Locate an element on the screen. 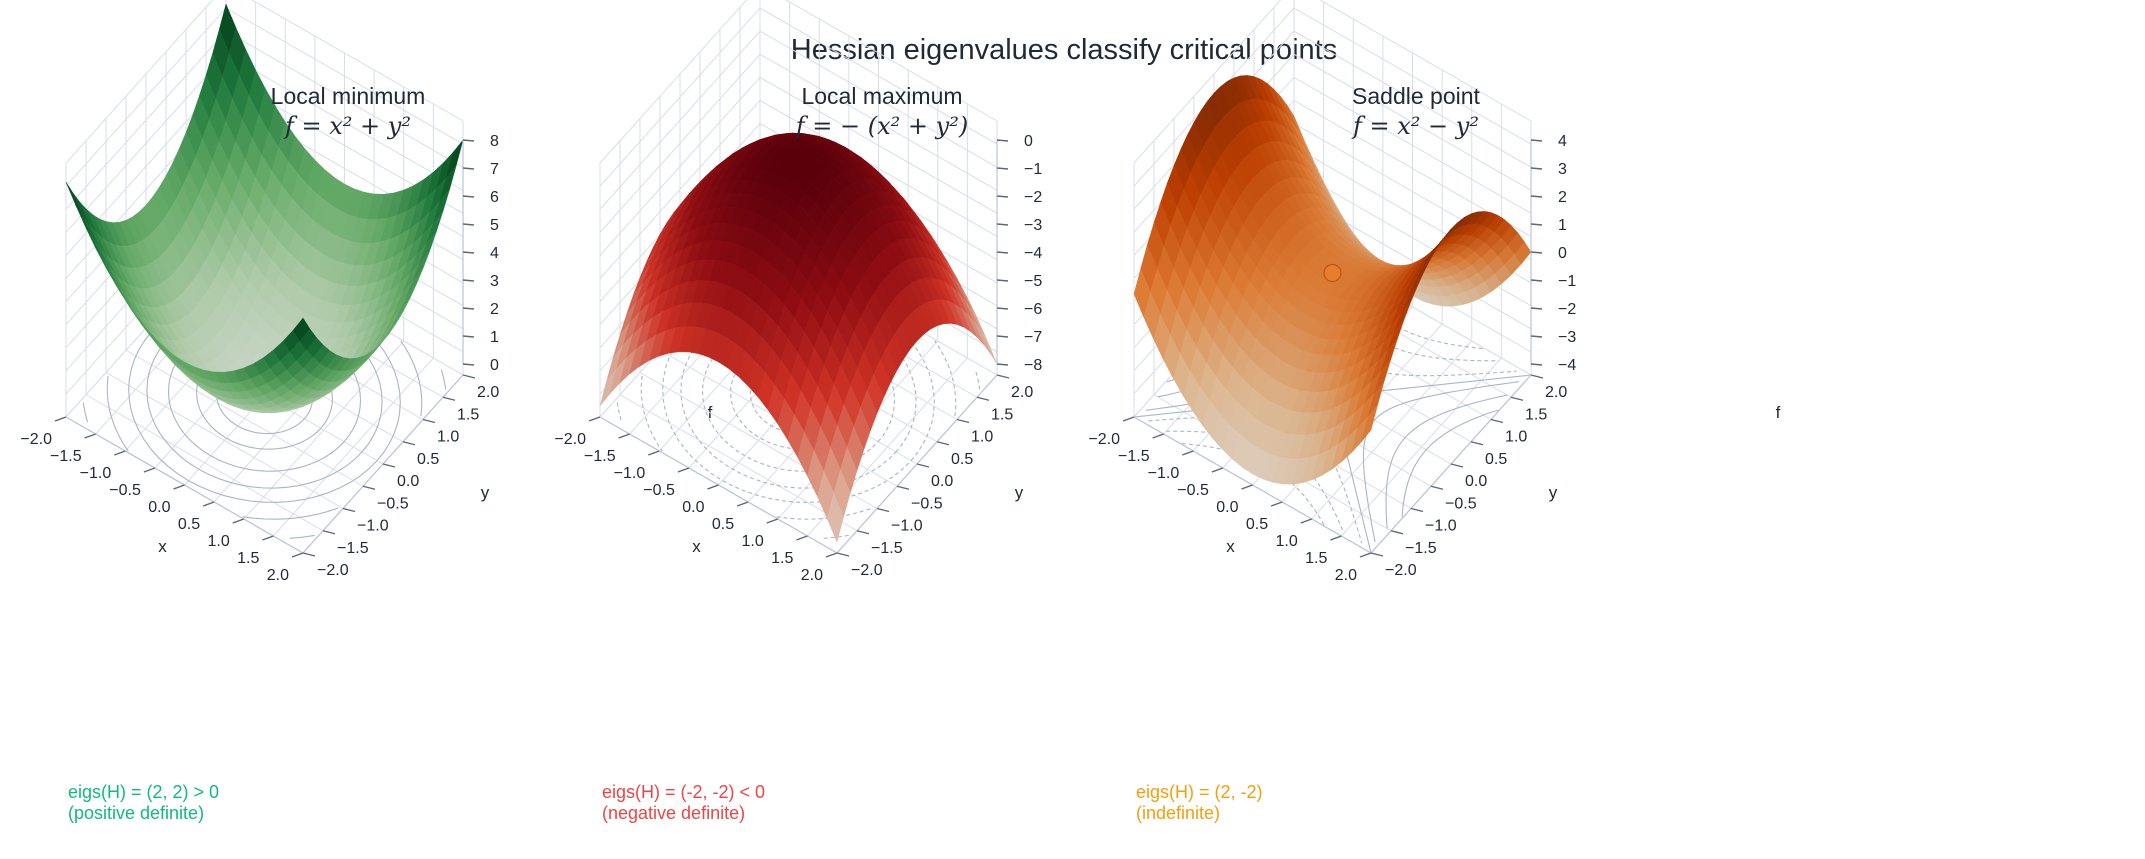 The width and height of the screenshot is (2145, 859). z-tick-label: 0 is located at coordinates (1562, 253).